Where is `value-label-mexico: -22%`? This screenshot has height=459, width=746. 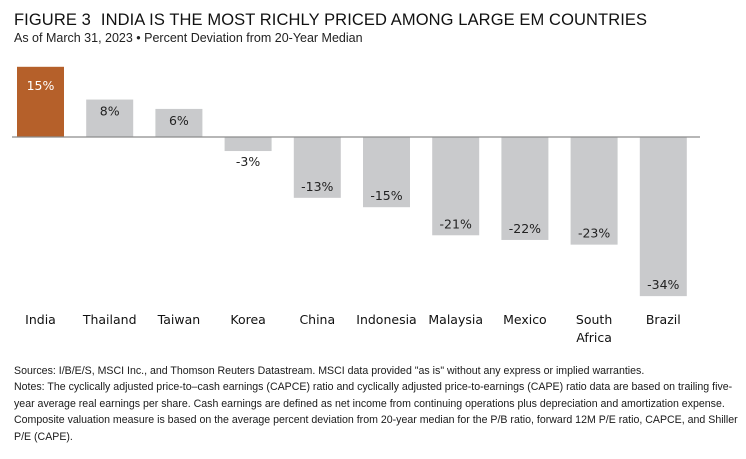 value-label-mexico: -22% is located at coordinates (525, 228).